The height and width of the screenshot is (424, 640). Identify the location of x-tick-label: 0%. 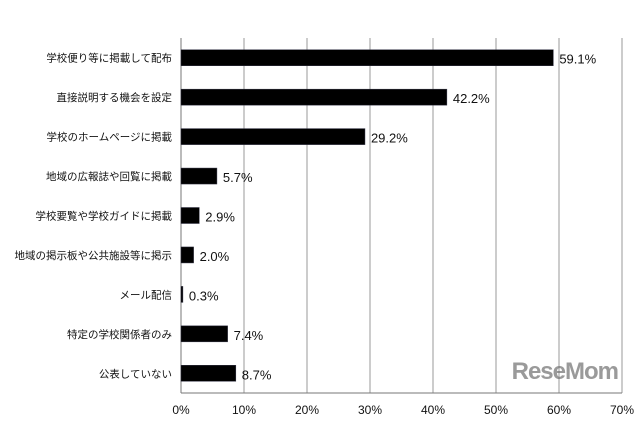
(181, 410).